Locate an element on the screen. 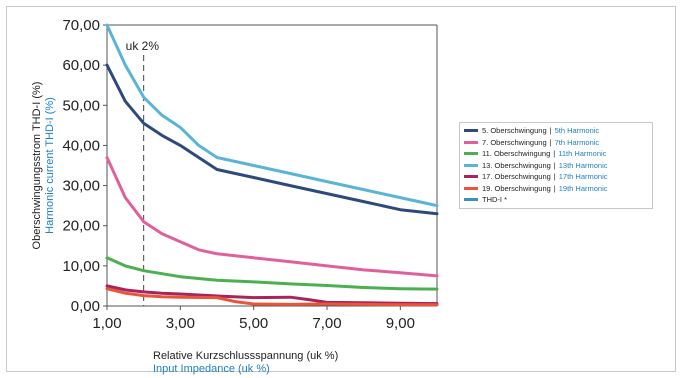 The image size is (683, 378). legend-label: 7. Oberschwingung is located at coordinates (514, 142).